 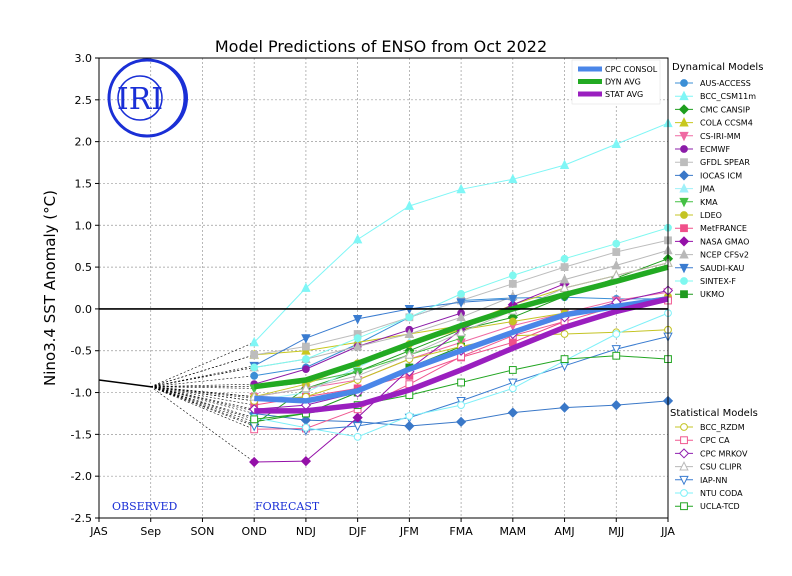 I want to click on legend-label: SINTEX-F, so click(x=718, y=281).